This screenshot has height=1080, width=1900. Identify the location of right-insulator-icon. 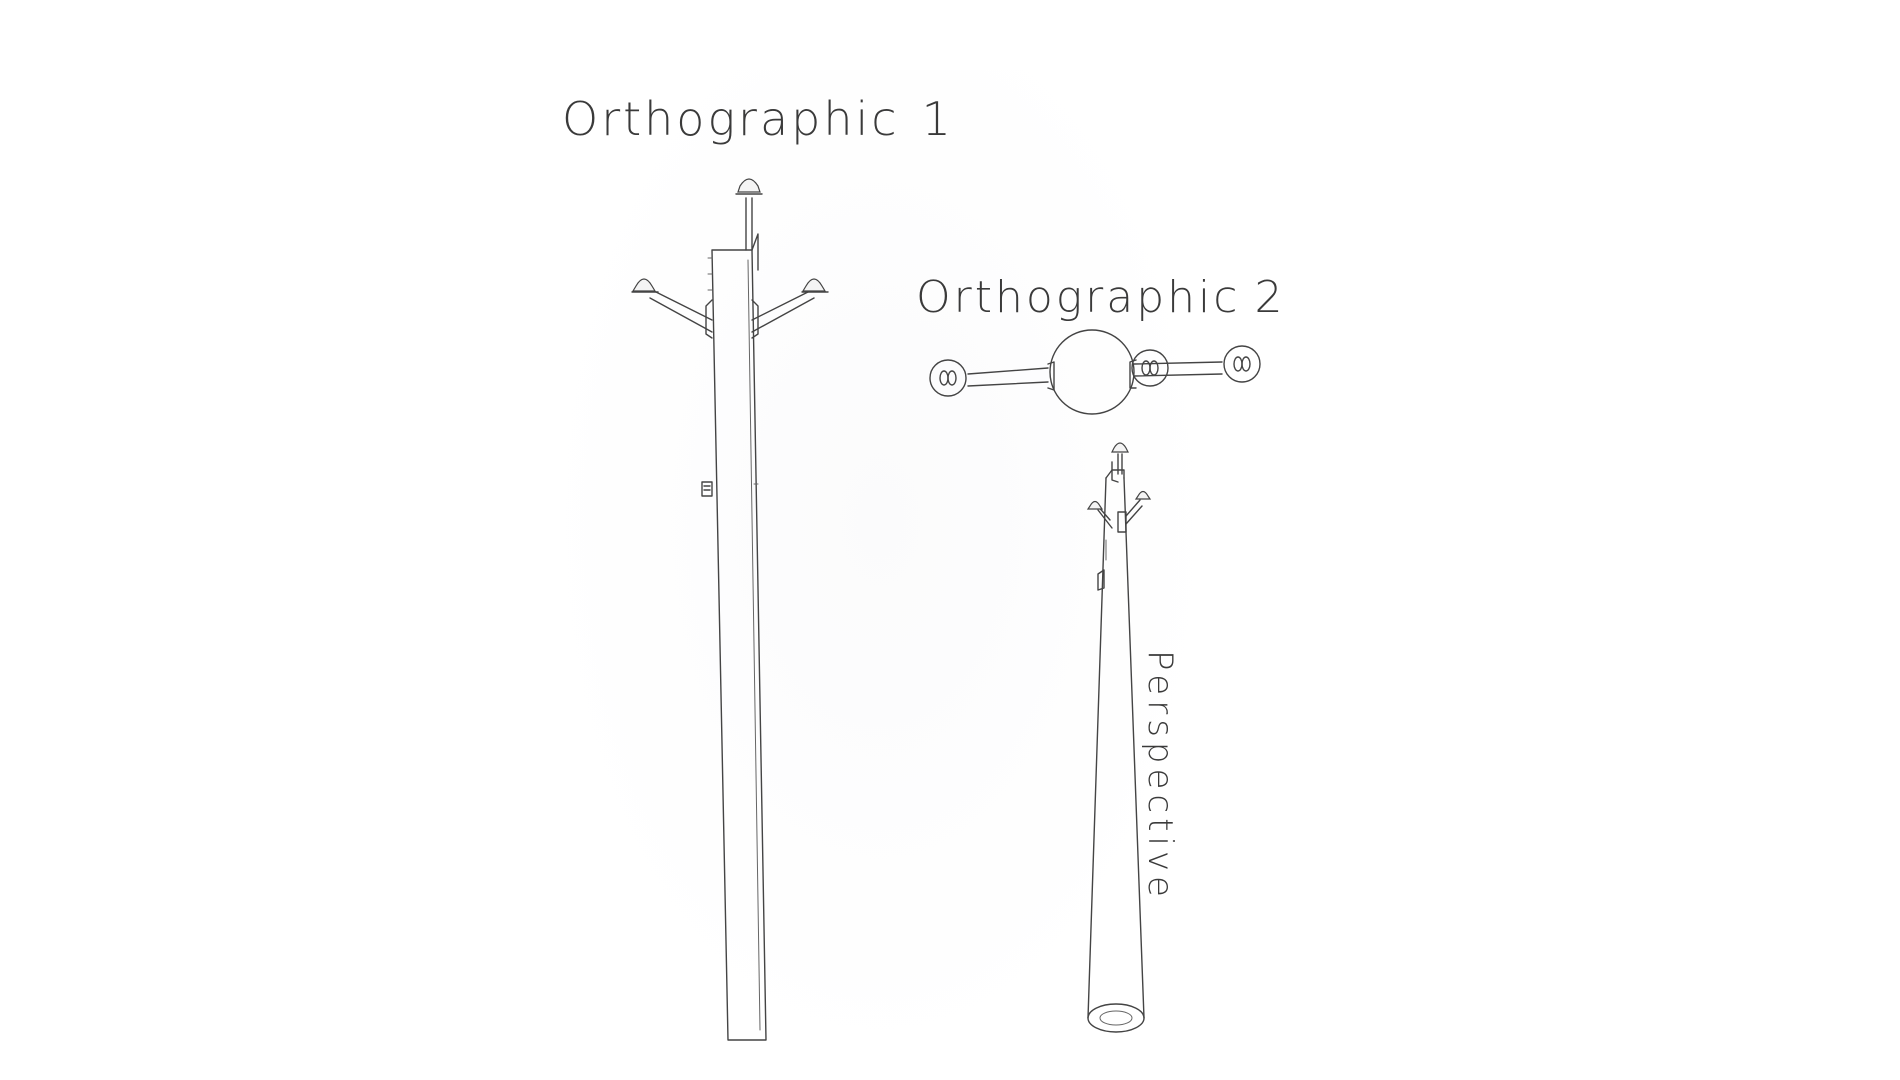
(814, 285).